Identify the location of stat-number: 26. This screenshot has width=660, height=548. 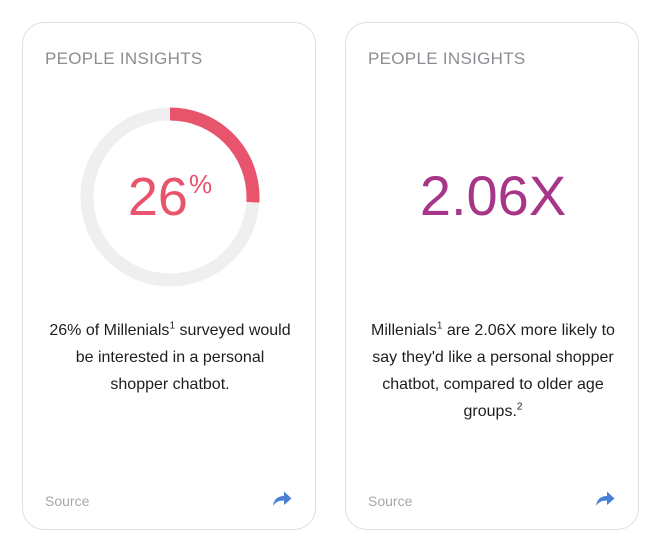
(157, 197).